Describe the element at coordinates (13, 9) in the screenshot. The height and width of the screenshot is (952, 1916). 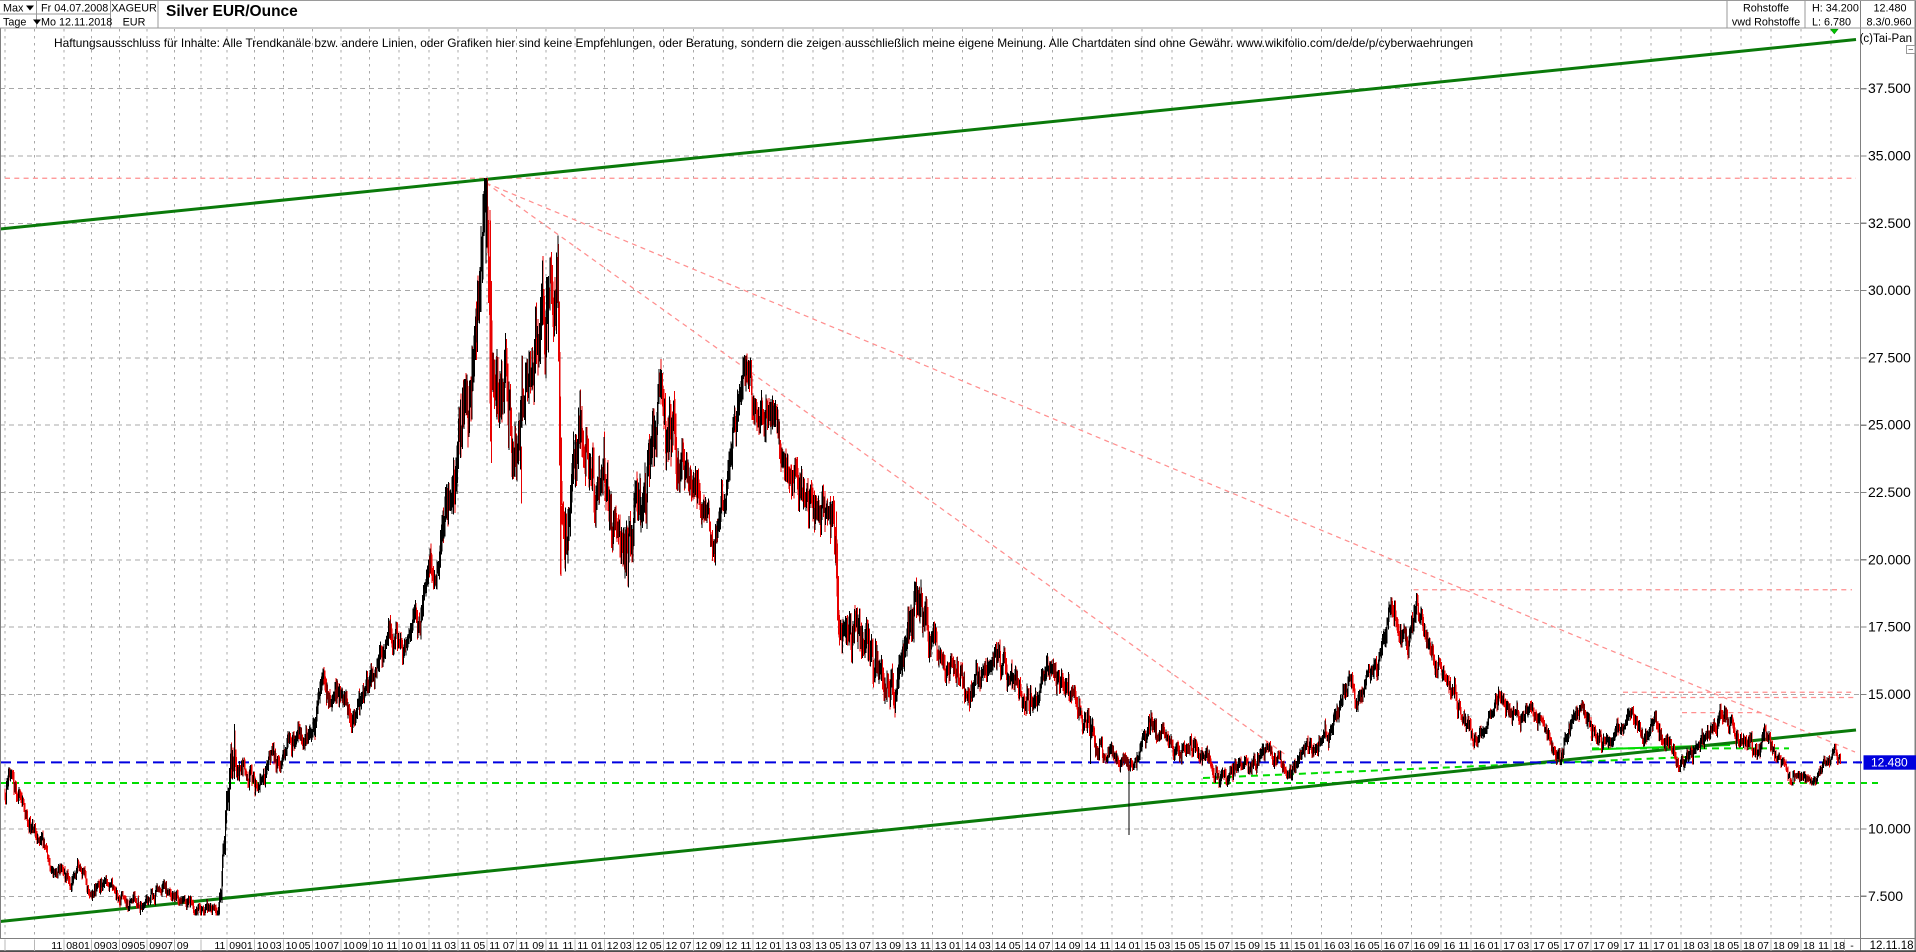
I see `svg-text: Max` at that location.